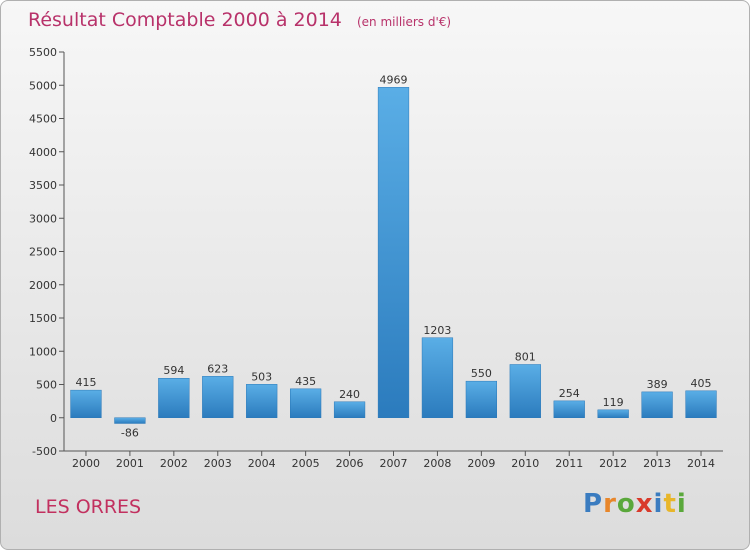 Image resolution: width=750 pixels, height=550 pixels. I want to click on bar-value-label: 623, so click(217, 368).